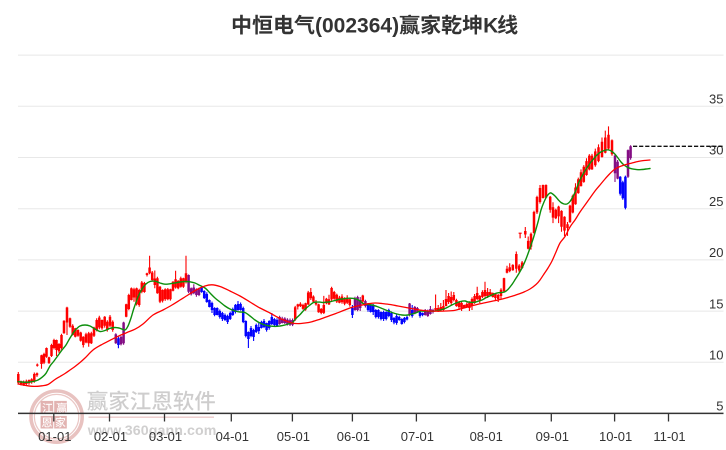 This screenshot has width=726, height=450. What do you see at coordinates (165, 436) in the screenshot?
I see `svg-text: 03-01` at bounding box center [165, 436].